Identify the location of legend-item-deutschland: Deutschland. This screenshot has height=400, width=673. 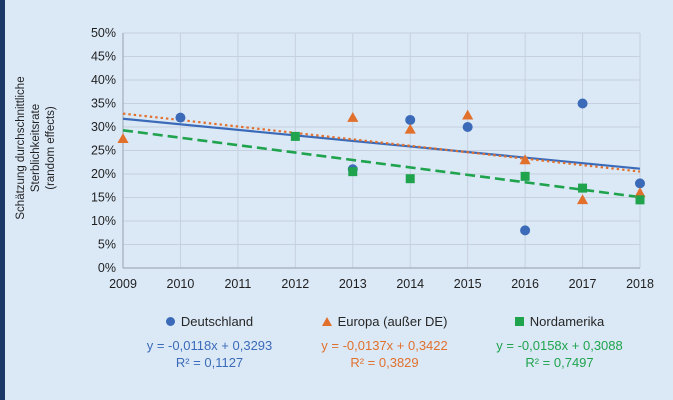
(209, 321).